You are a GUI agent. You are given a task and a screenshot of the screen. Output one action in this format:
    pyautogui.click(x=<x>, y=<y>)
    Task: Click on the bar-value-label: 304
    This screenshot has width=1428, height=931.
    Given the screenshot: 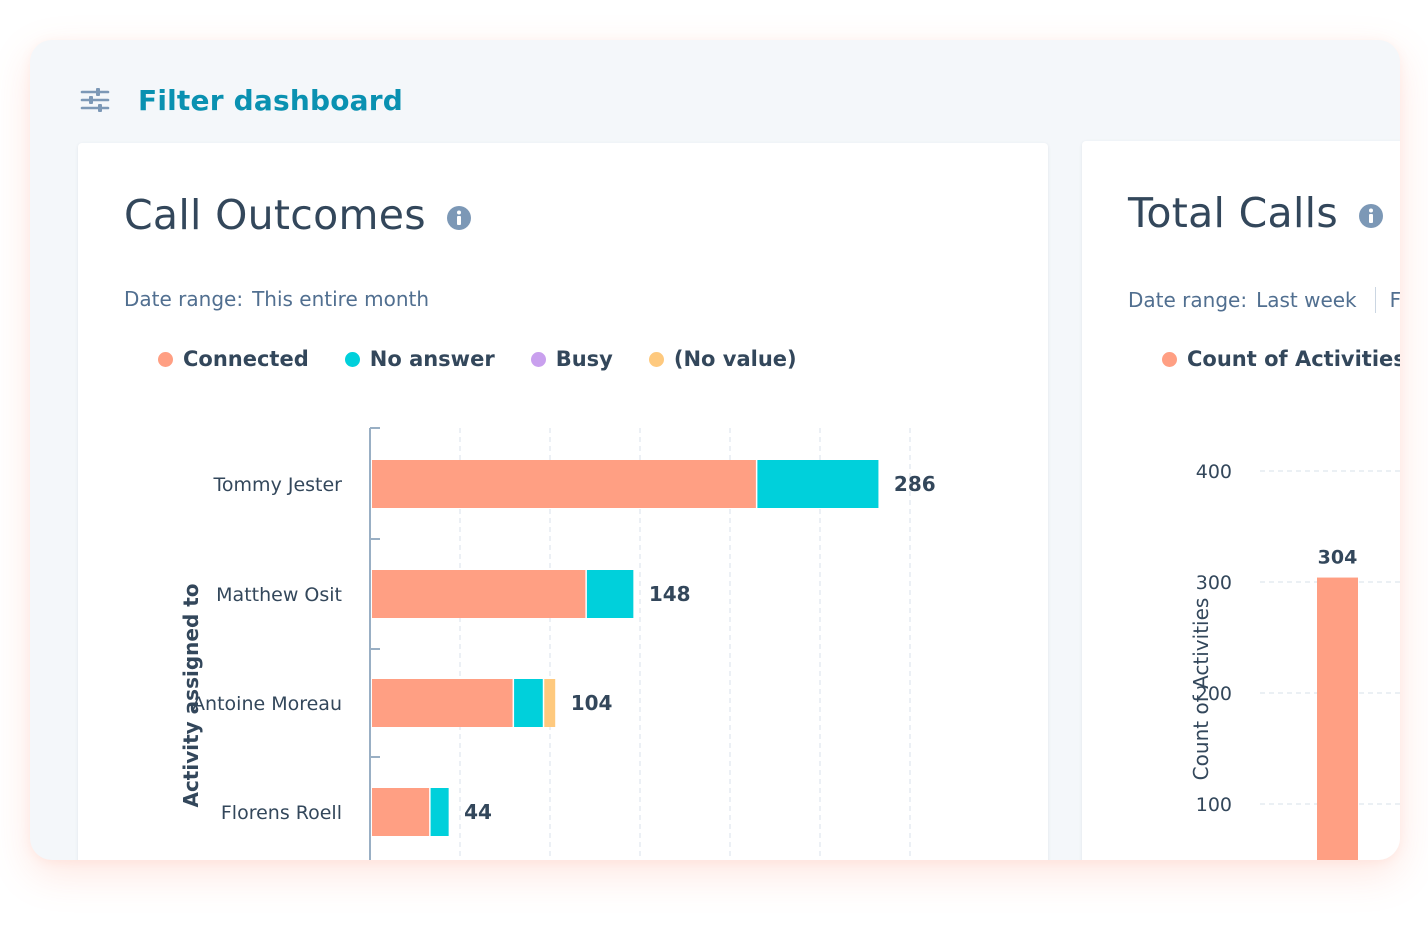 What is the action you would take?
    pyautogui.click(x=1338, y=558)
    